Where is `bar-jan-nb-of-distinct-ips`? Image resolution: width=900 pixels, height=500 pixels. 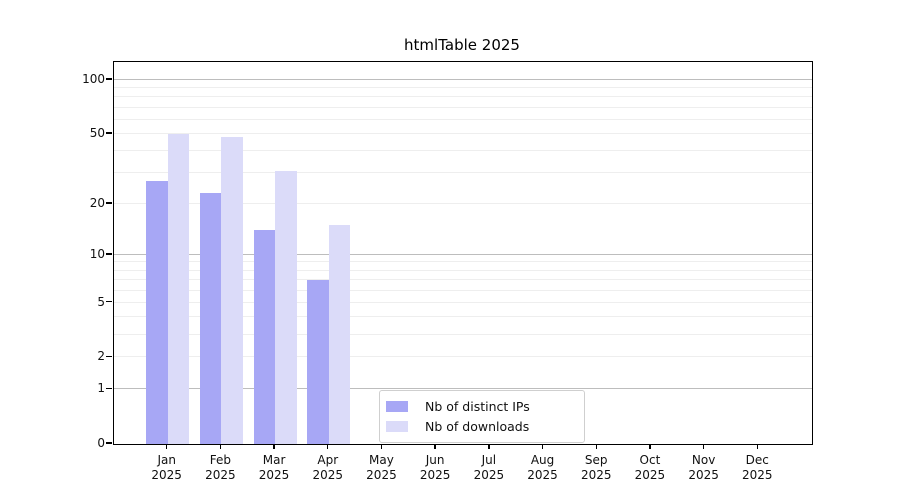 bar-jan-nb-of-distinct-ips is located at coordinates (157, 312).